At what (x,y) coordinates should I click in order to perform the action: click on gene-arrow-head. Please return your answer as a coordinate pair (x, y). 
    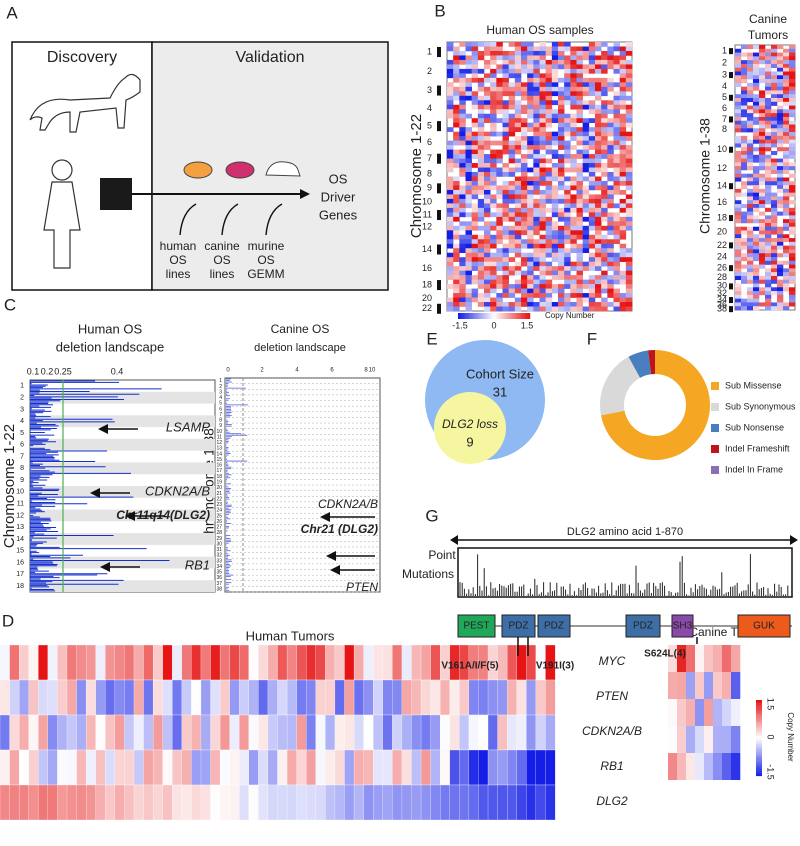
    Looking at the image, I should click on (95, 493).